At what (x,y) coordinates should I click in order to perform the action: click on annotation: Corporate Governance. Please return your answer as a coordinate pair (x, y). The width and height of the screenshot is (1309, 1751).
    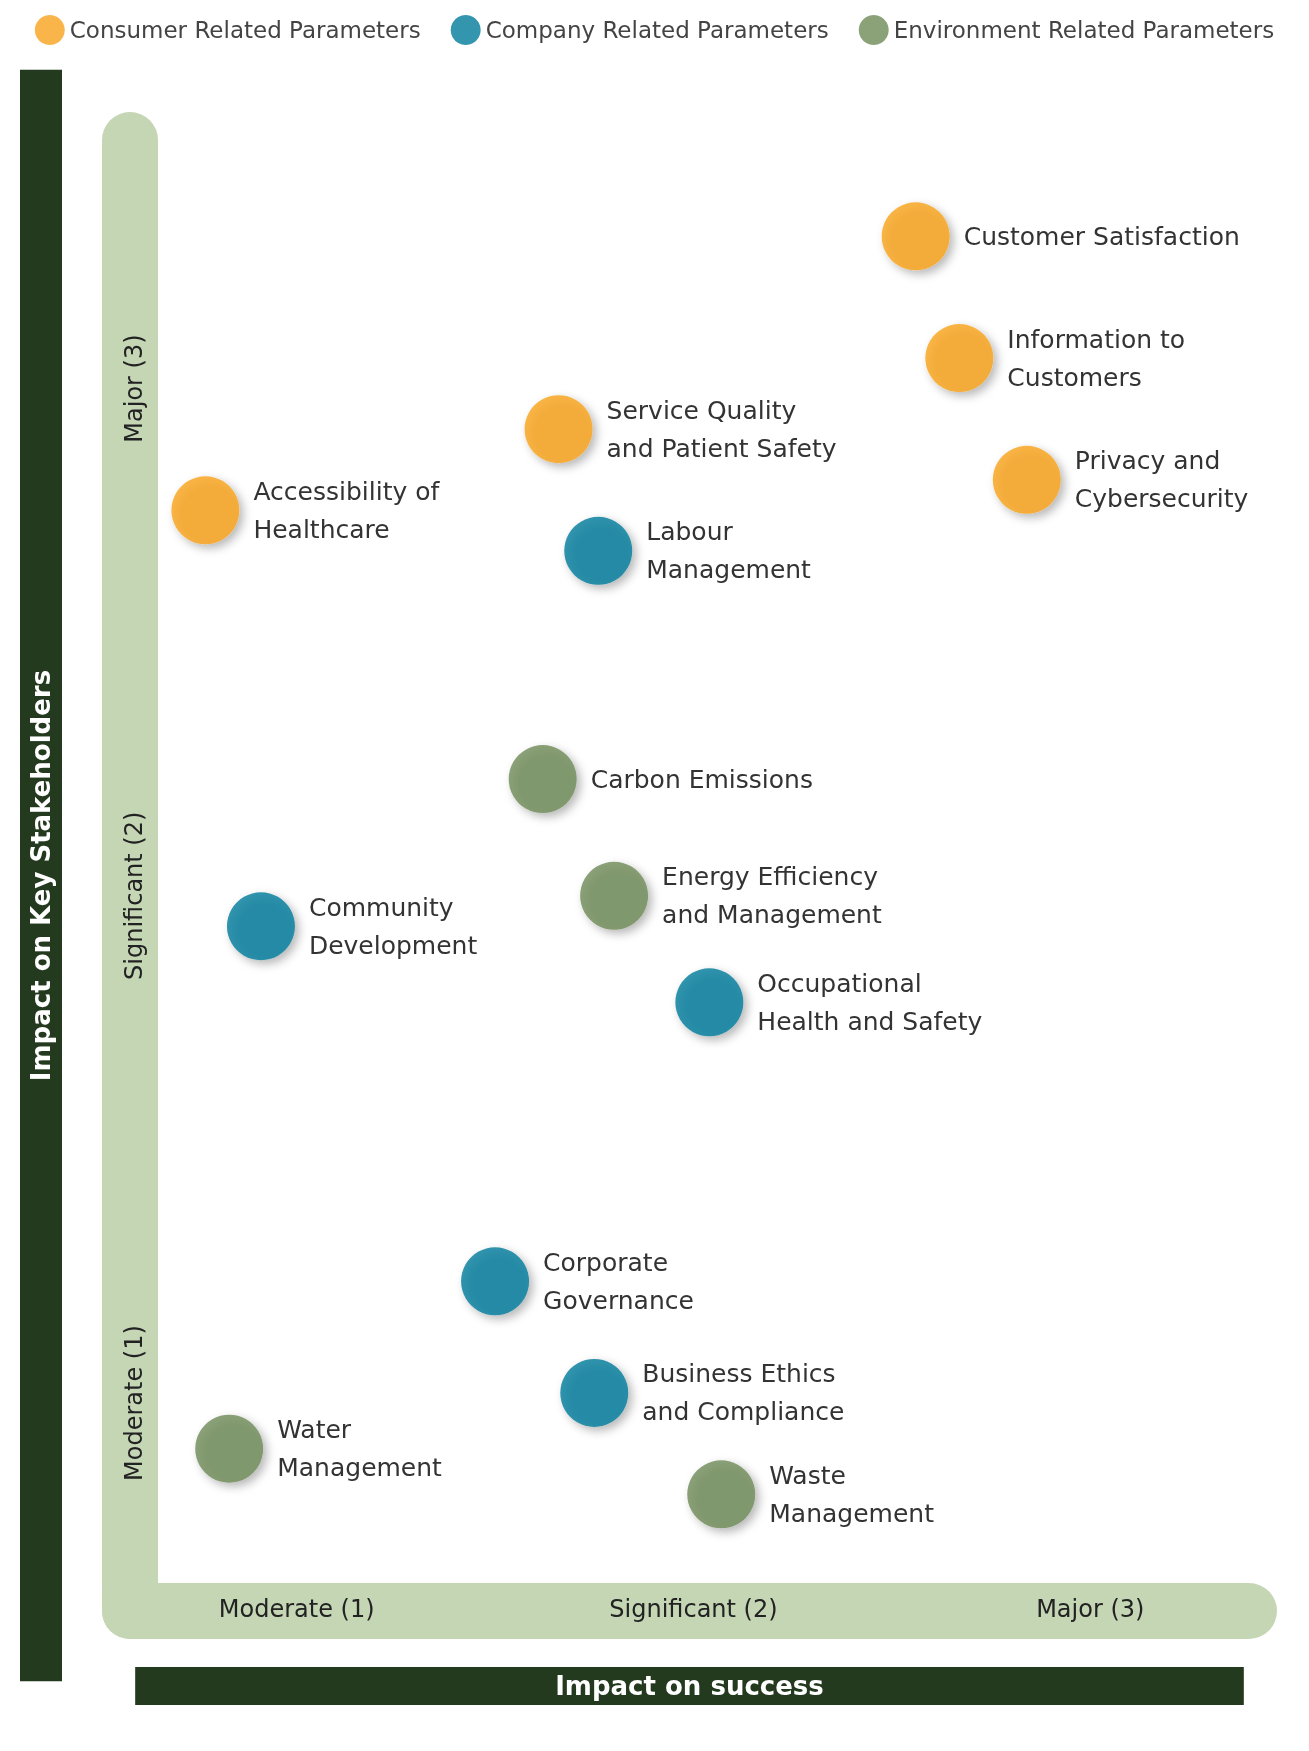
    Looking at the image, I should click on (618, 1281).